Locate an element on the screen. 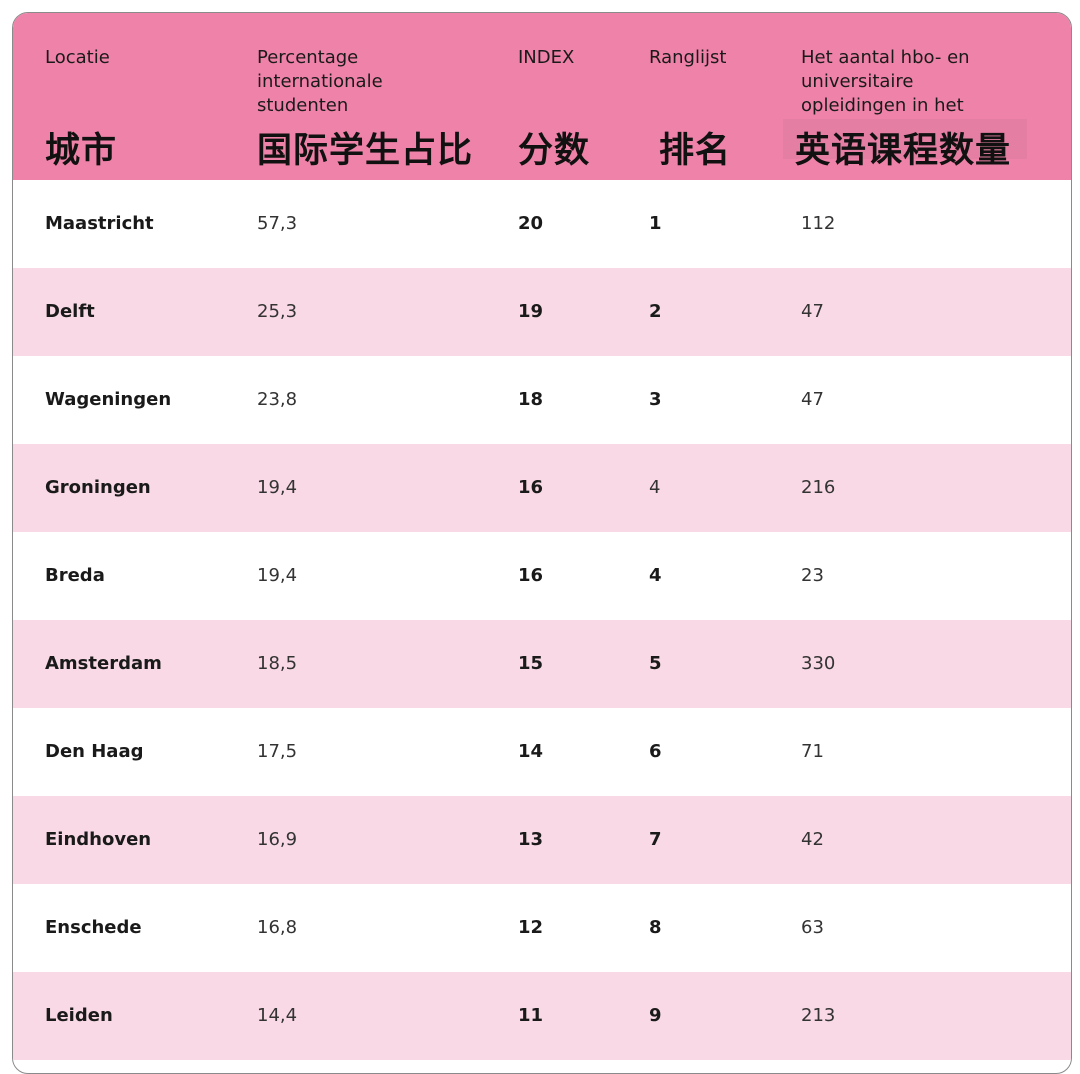  cell-count: 23 is located at coordinates (812, 575).